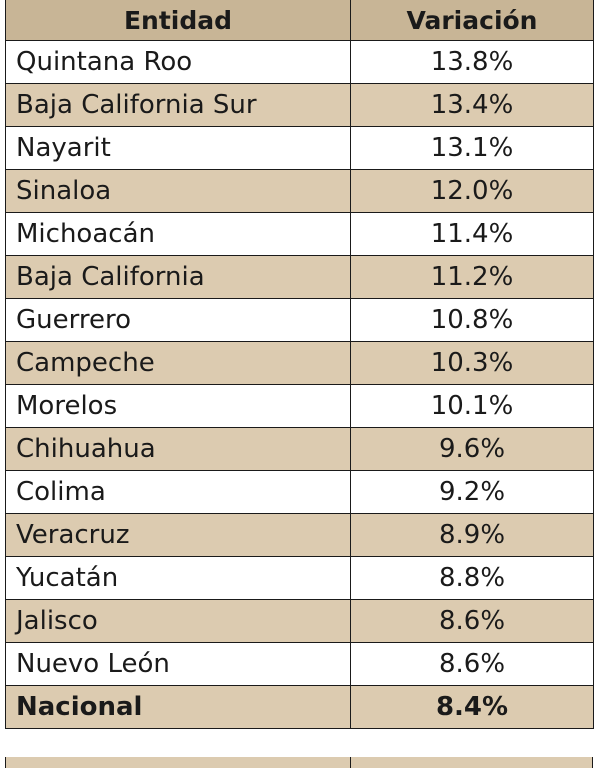 This screenshot has height=768, width=600. Describe the element at coordinates (178, 621) in the screenshot. I see `entidad-cell: Jalisco` at that location.